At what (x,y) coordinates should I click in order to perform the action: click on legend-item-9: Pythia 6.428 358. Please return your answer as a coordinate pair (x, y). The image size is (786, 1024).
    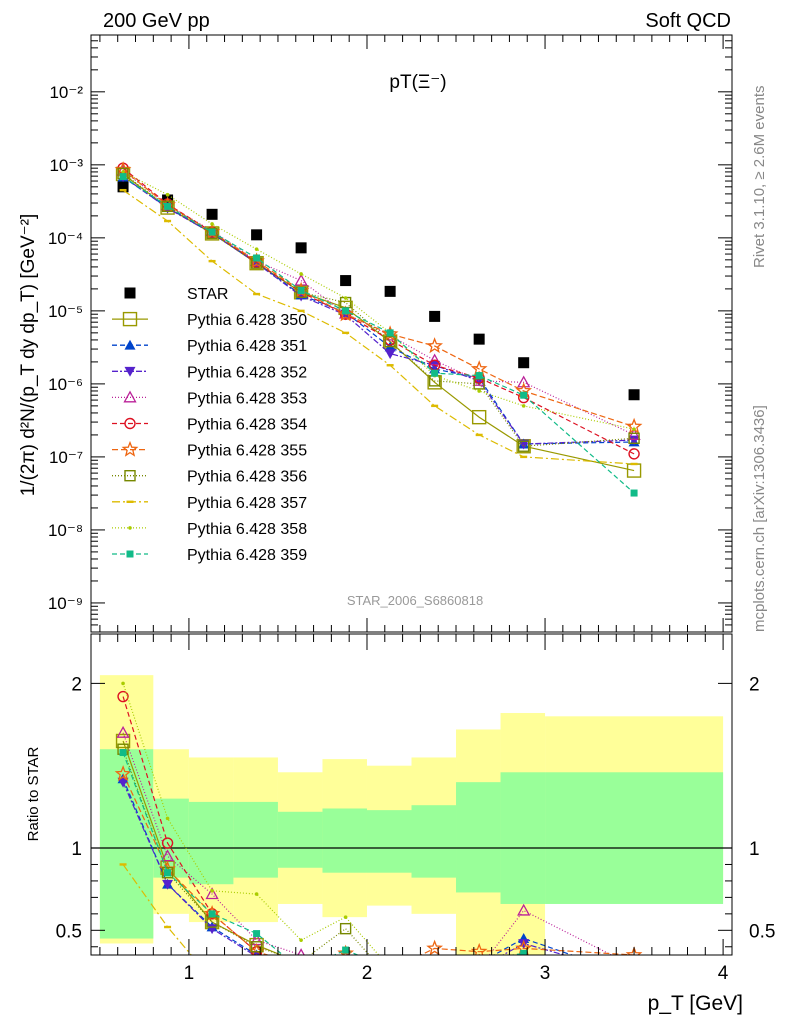
    Looking at the image, I should click on (209, 529).